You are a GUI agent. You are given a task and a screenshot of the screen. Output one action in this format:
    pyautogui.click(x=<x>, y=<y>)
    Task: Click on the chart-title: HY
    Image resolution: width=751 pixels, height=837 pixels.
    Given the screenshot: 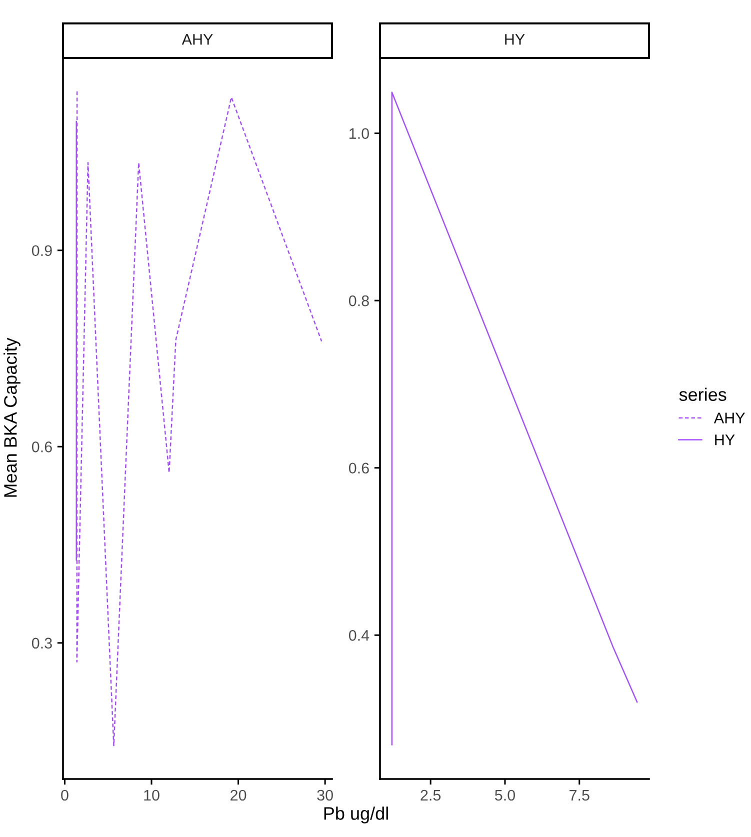 What is the action you would take?
    pyautogui.click(x=515, y=39)
    